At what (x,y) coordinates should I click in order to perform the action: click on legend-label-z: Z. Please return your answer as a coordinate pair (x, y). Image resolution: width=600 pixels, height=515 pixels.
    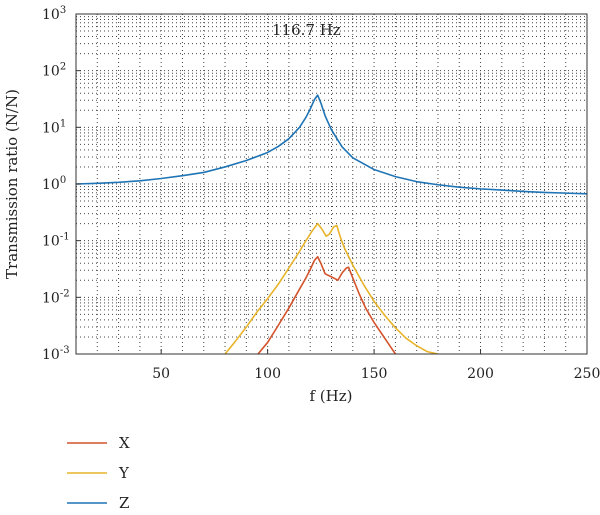
    Looking at the image, I should click on (124, 503).